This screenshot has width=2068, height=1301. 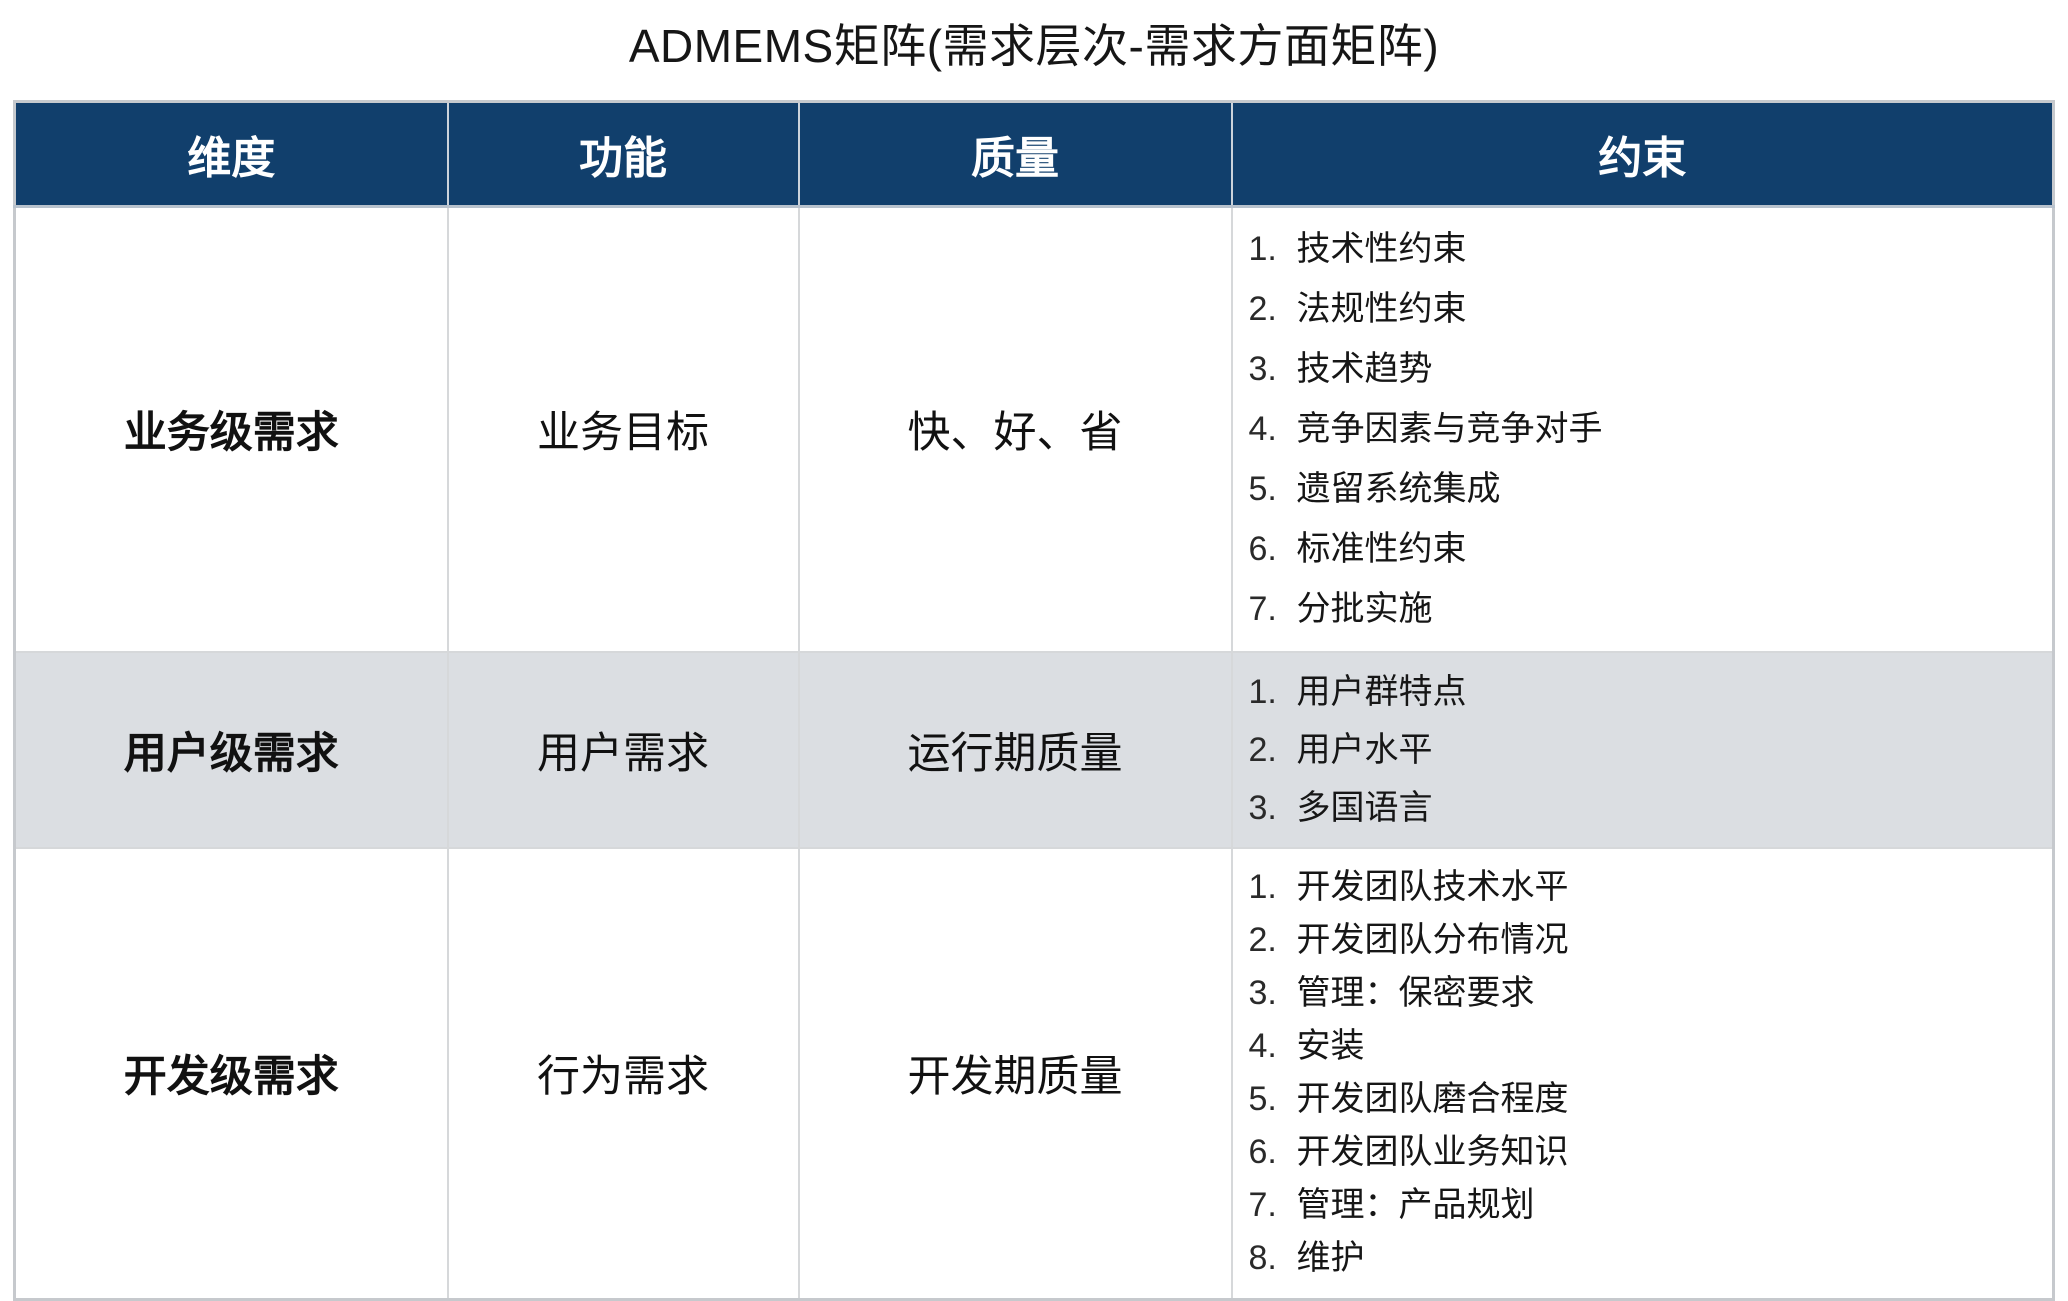 What do you see at coordinates (1646, 940) in the screenshot?
I see `constraint-item: 2. 开发团队分布情况` at bounding box center [1646, 940].